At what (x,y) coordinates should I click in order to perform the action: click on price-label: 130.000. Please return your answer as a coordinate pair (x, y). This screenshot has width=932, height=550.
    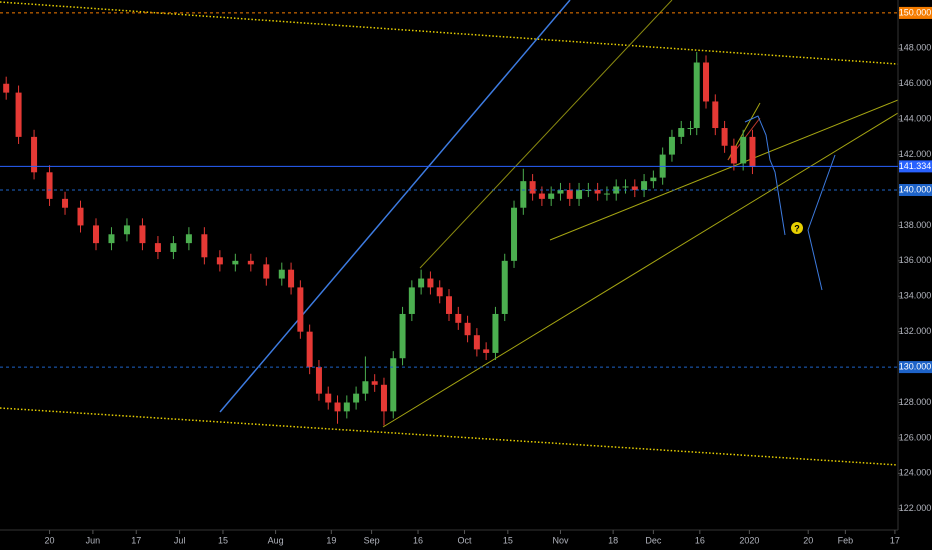
    Looking at the image, I should click on (915, 366).